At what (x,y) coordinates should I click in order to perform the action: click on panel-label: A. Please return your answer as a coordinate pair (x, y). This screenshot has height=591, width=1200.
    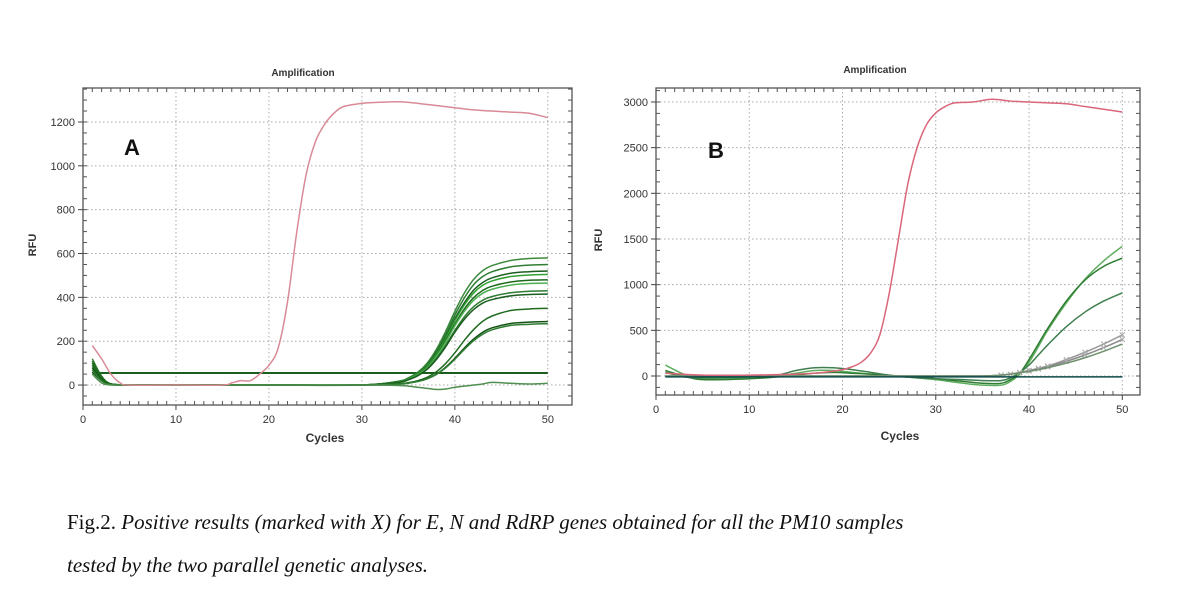
    Looking at the image, I should click on (132, 147).